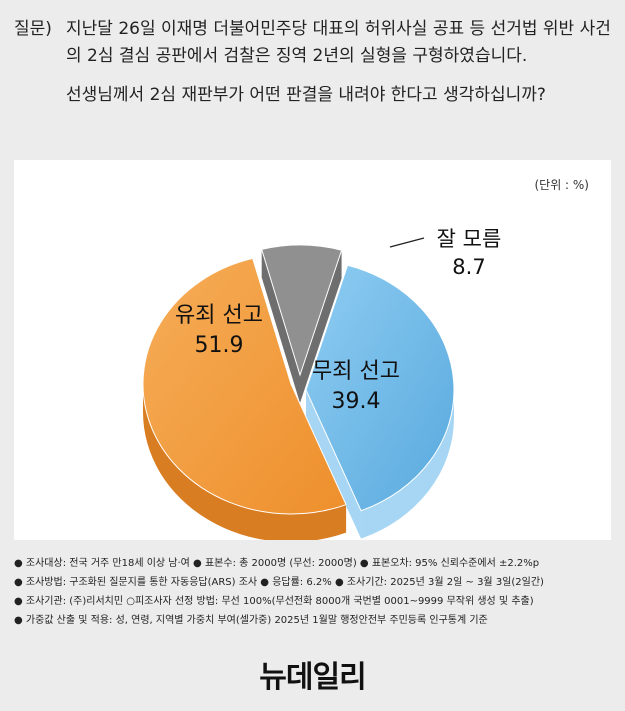 The image size is (625, 711). I want to click on question-prefix: 질문), so click(33, 29).